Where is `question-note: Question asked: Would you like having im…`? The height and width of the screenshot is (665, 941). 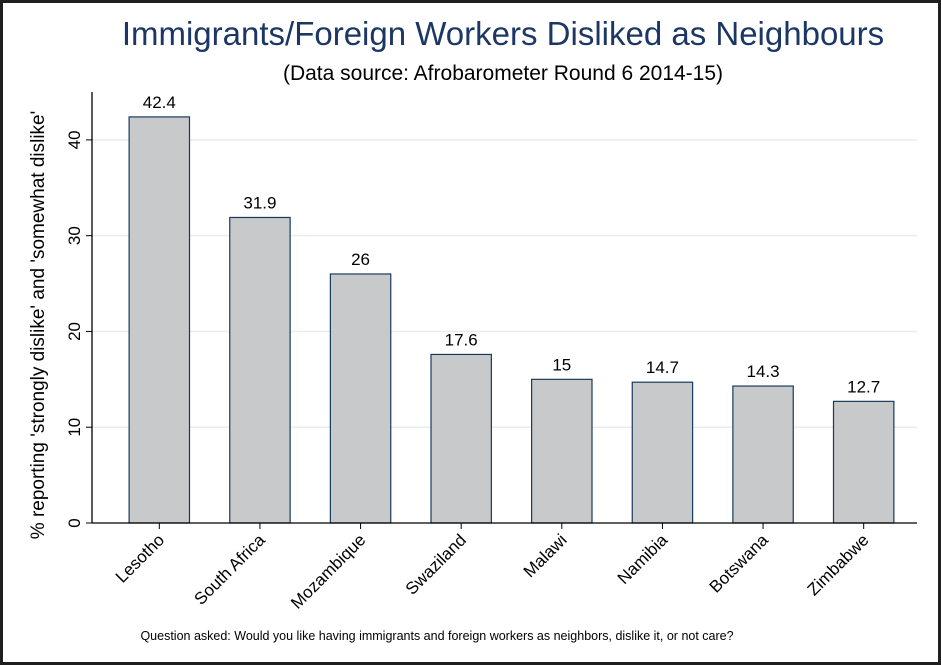
question-note: Question asked: Would you like having im… is located at coordinates (436, 636).